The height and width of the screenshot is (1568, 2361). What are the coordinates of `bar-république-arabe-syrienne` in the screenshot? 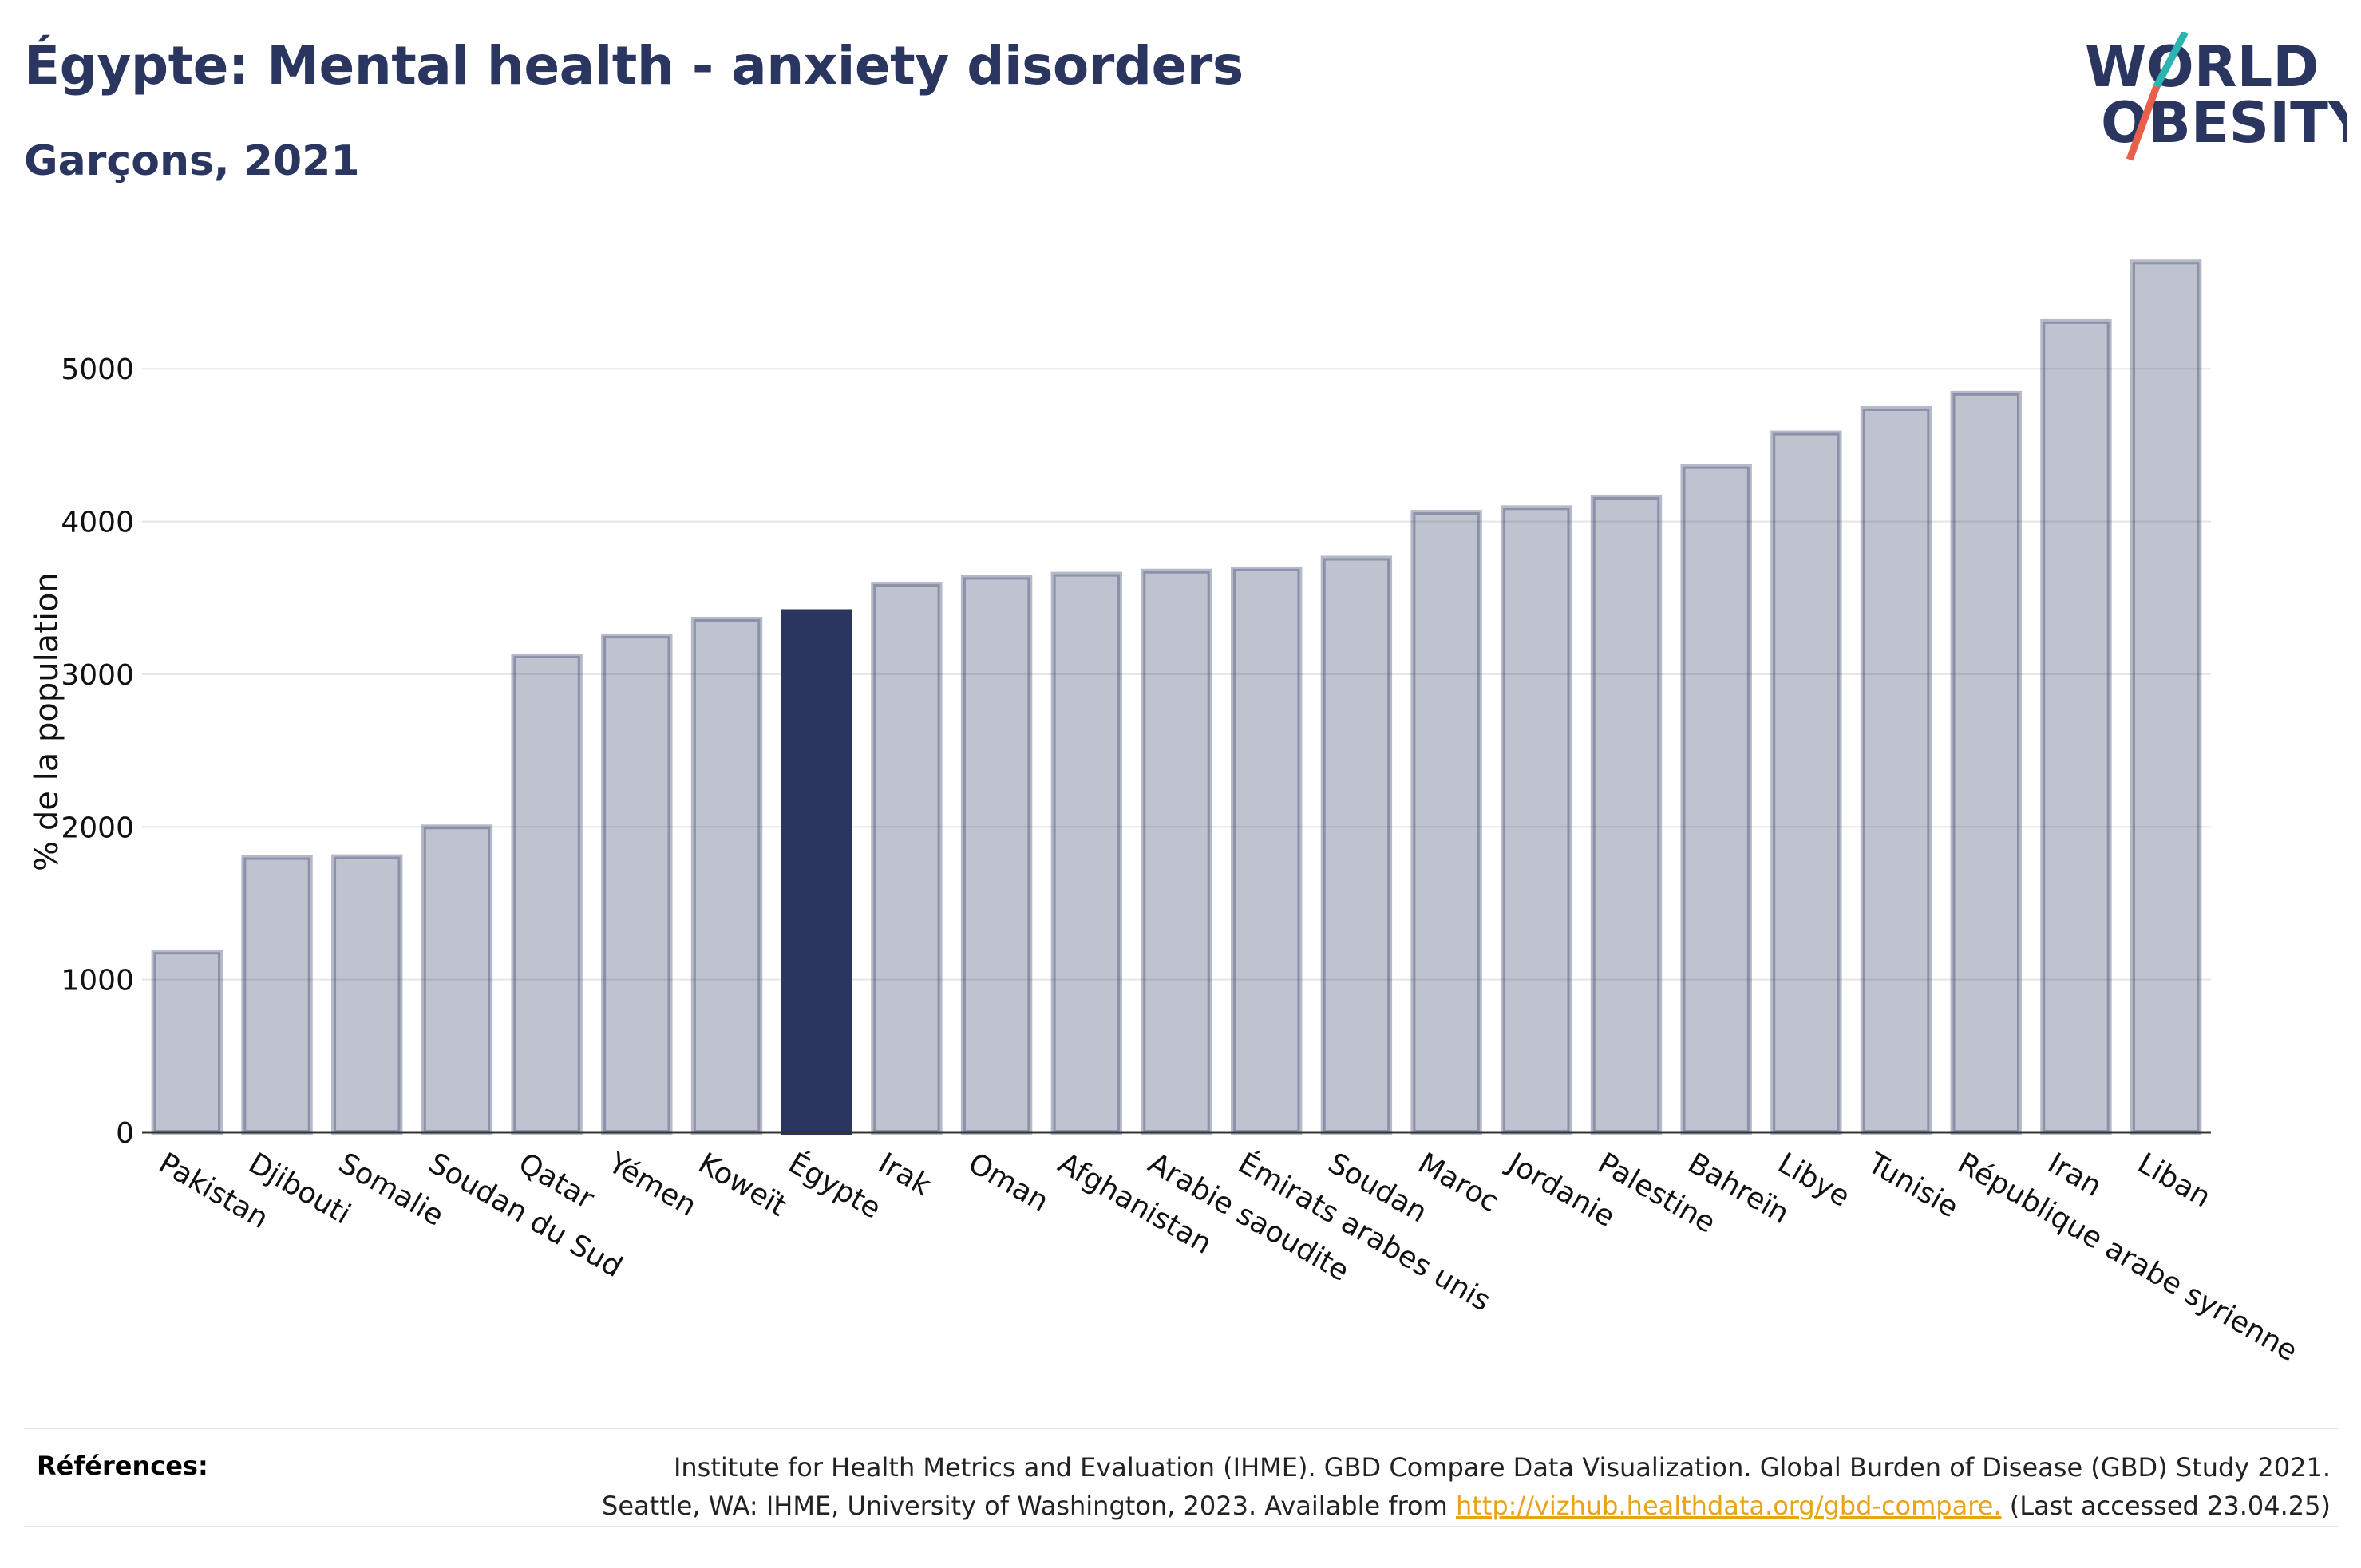 It's located at (1986, 762).